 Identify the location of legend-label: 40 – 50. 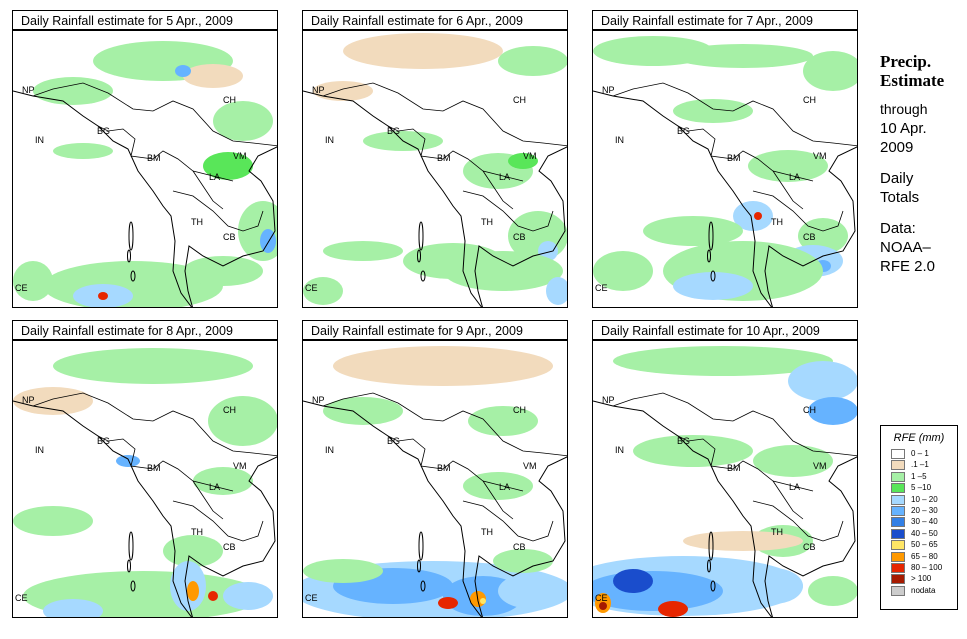
(924, 533).